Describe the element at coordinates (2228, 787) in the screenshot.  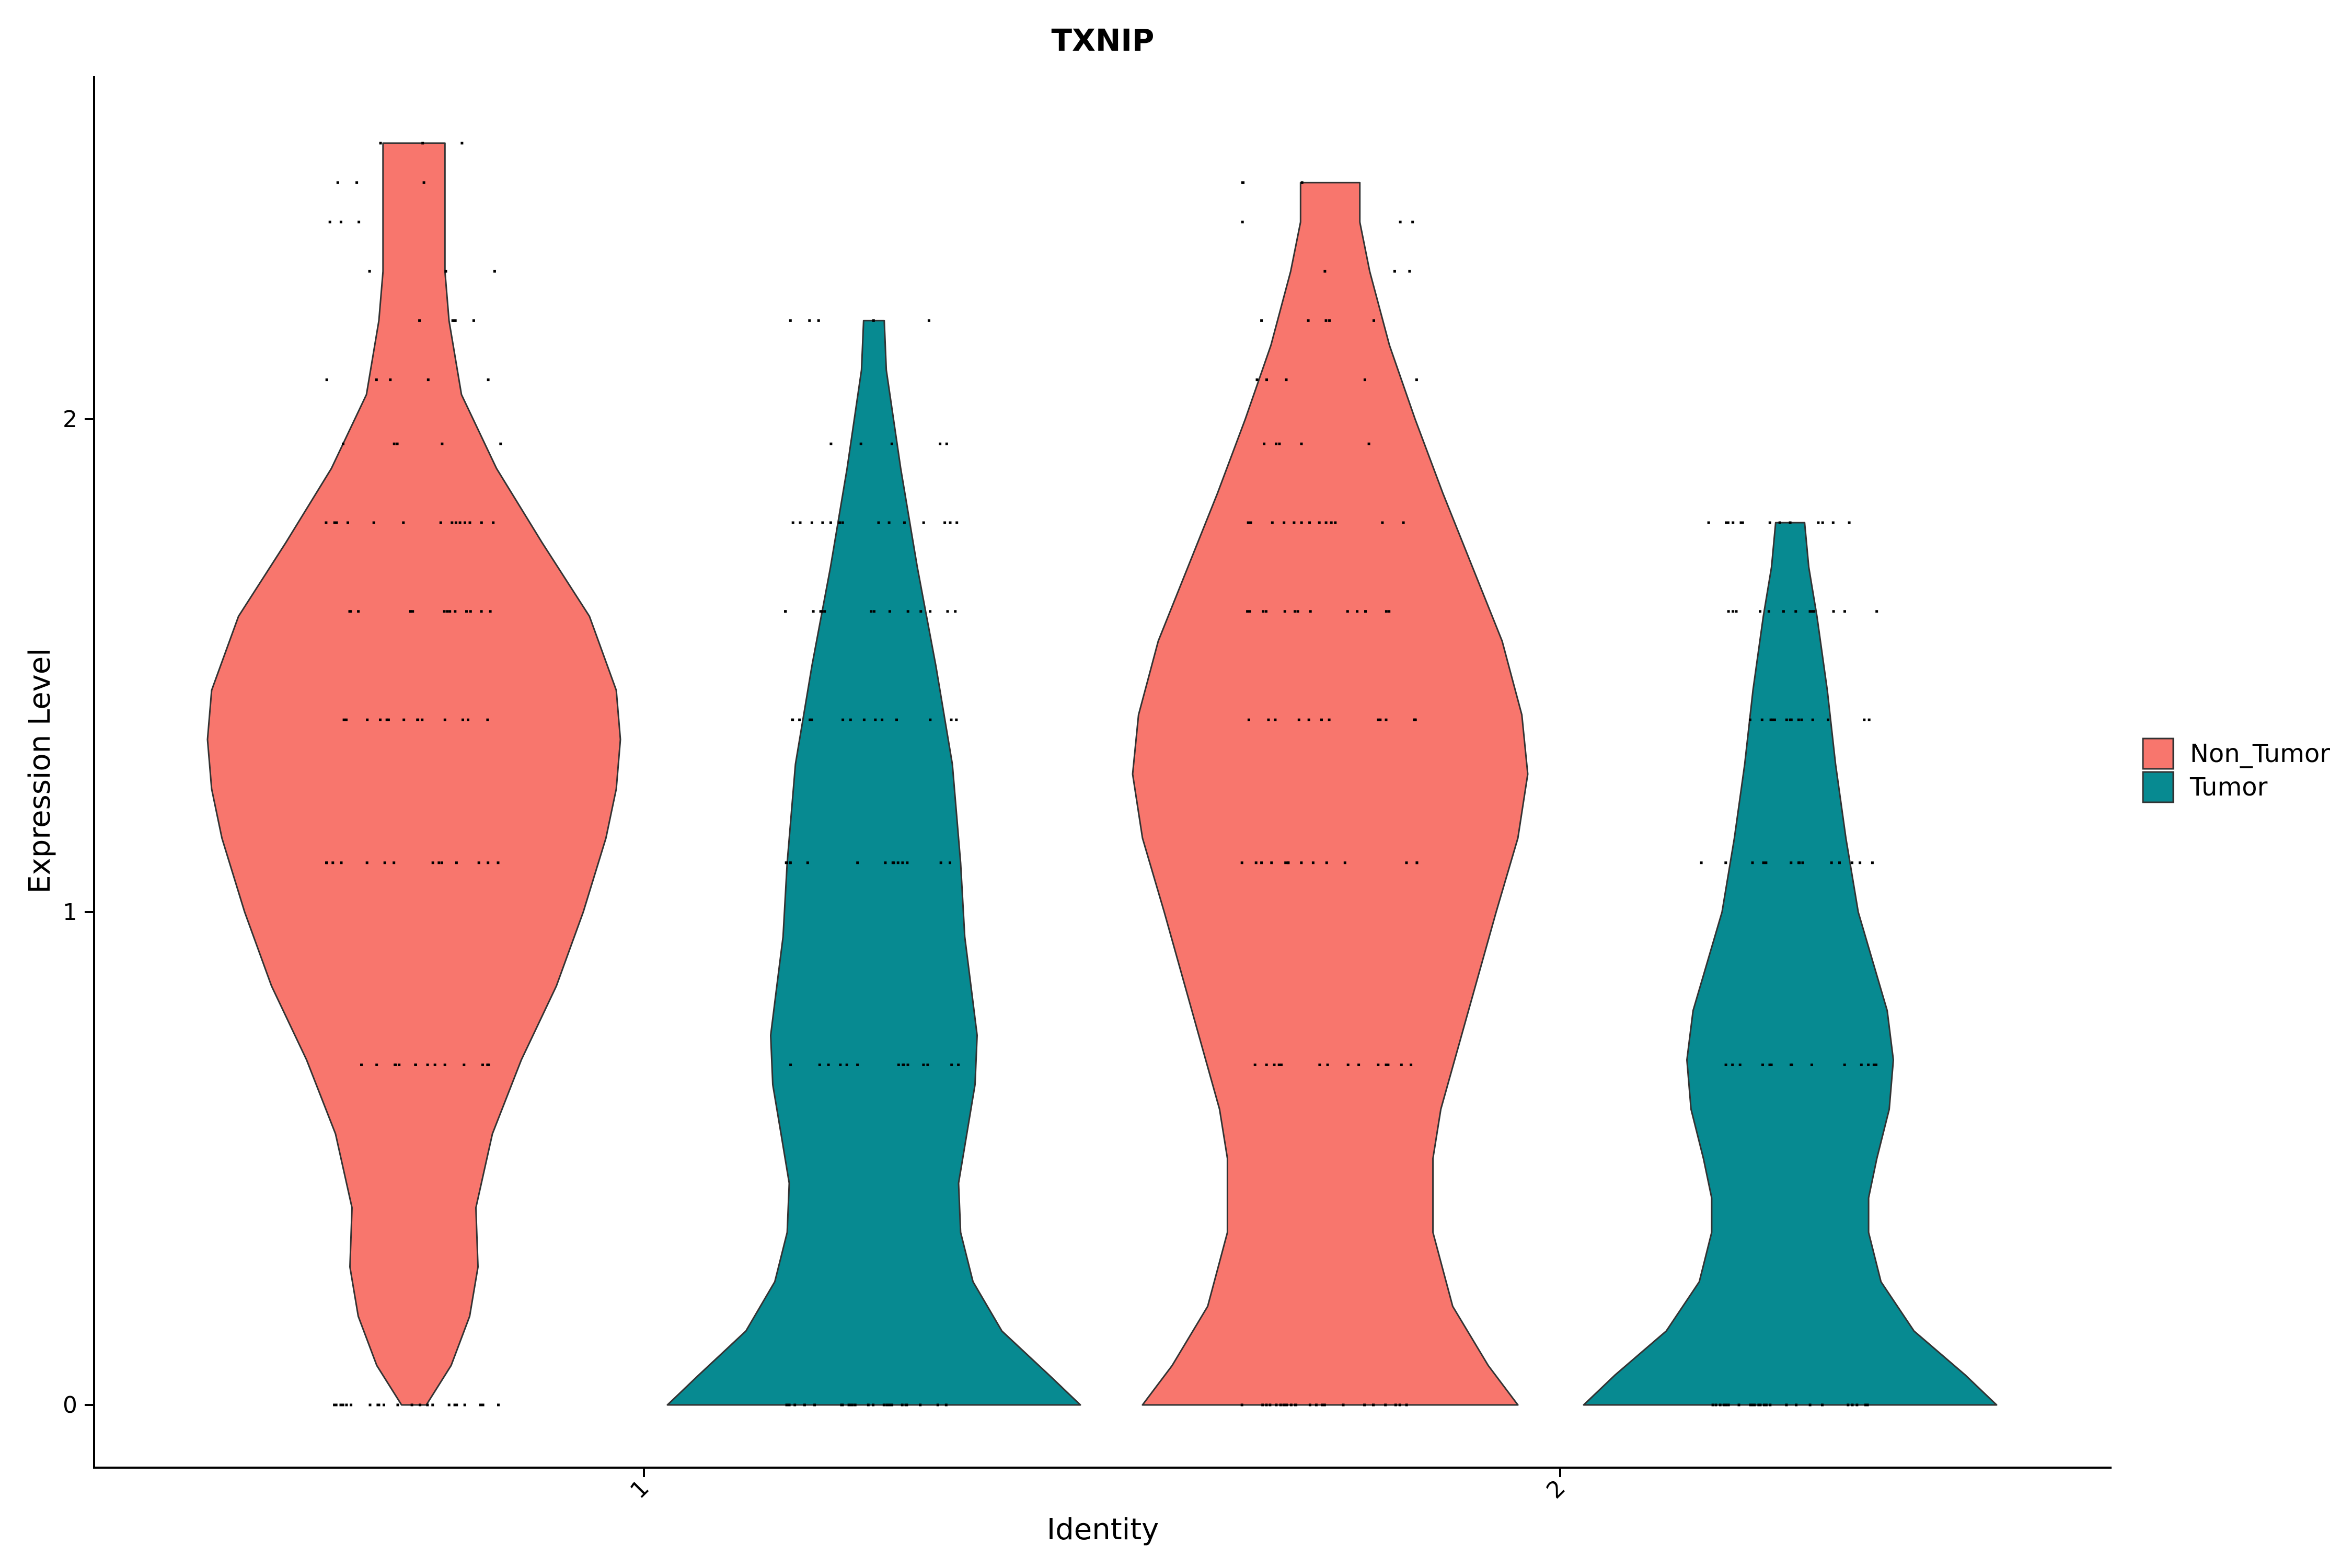
I see `legend-label: Tumor` at that location.